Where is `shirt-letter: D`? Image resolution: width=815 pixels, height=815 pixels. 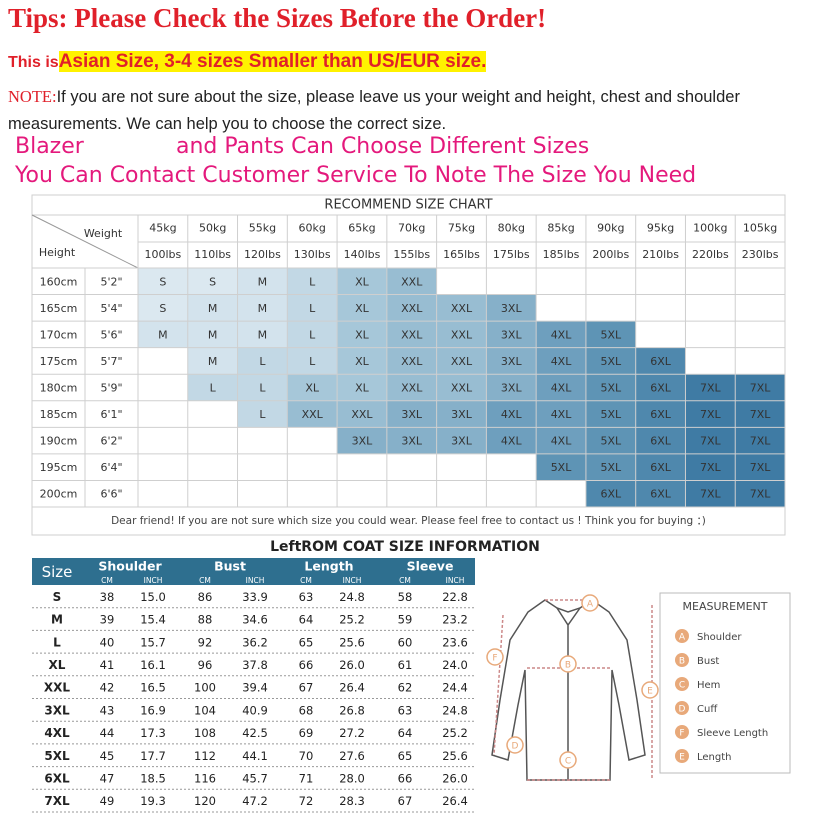 shirt-letter: D is located at coordinates (515, 747).